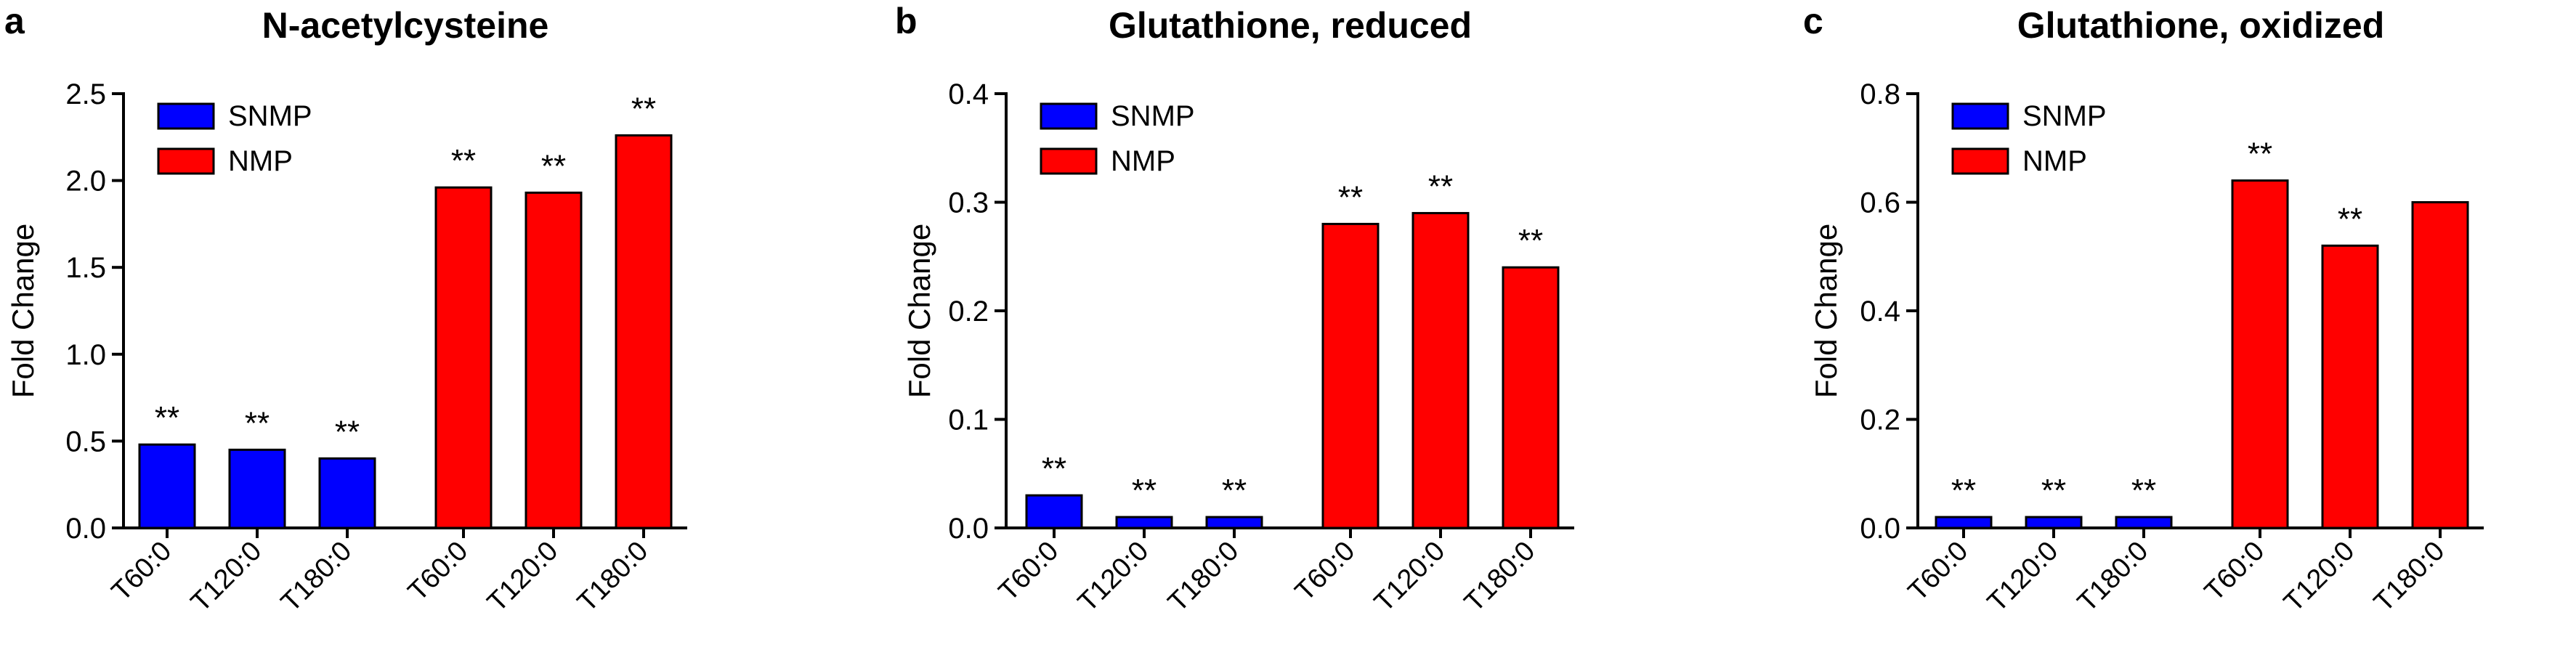 This screenshot has height=663, width=2576. Describe the element at coordinates (85, 182) in the screenshot. I see `y-tick-label: 2.0` at that location.